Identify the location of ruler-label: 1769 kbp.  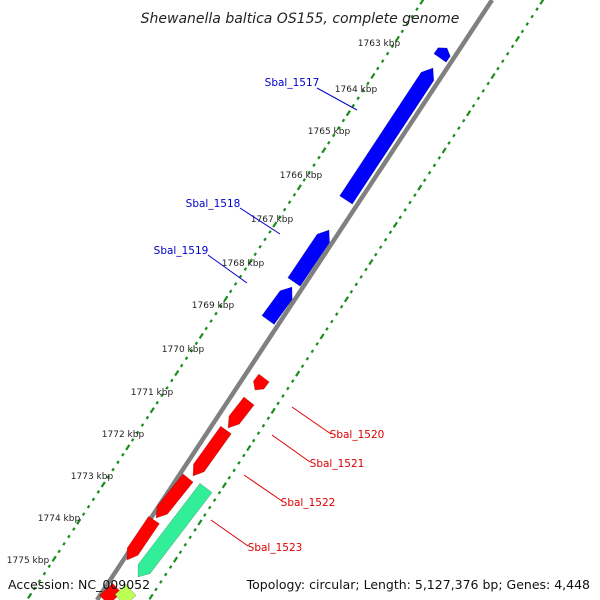
(213, 306).